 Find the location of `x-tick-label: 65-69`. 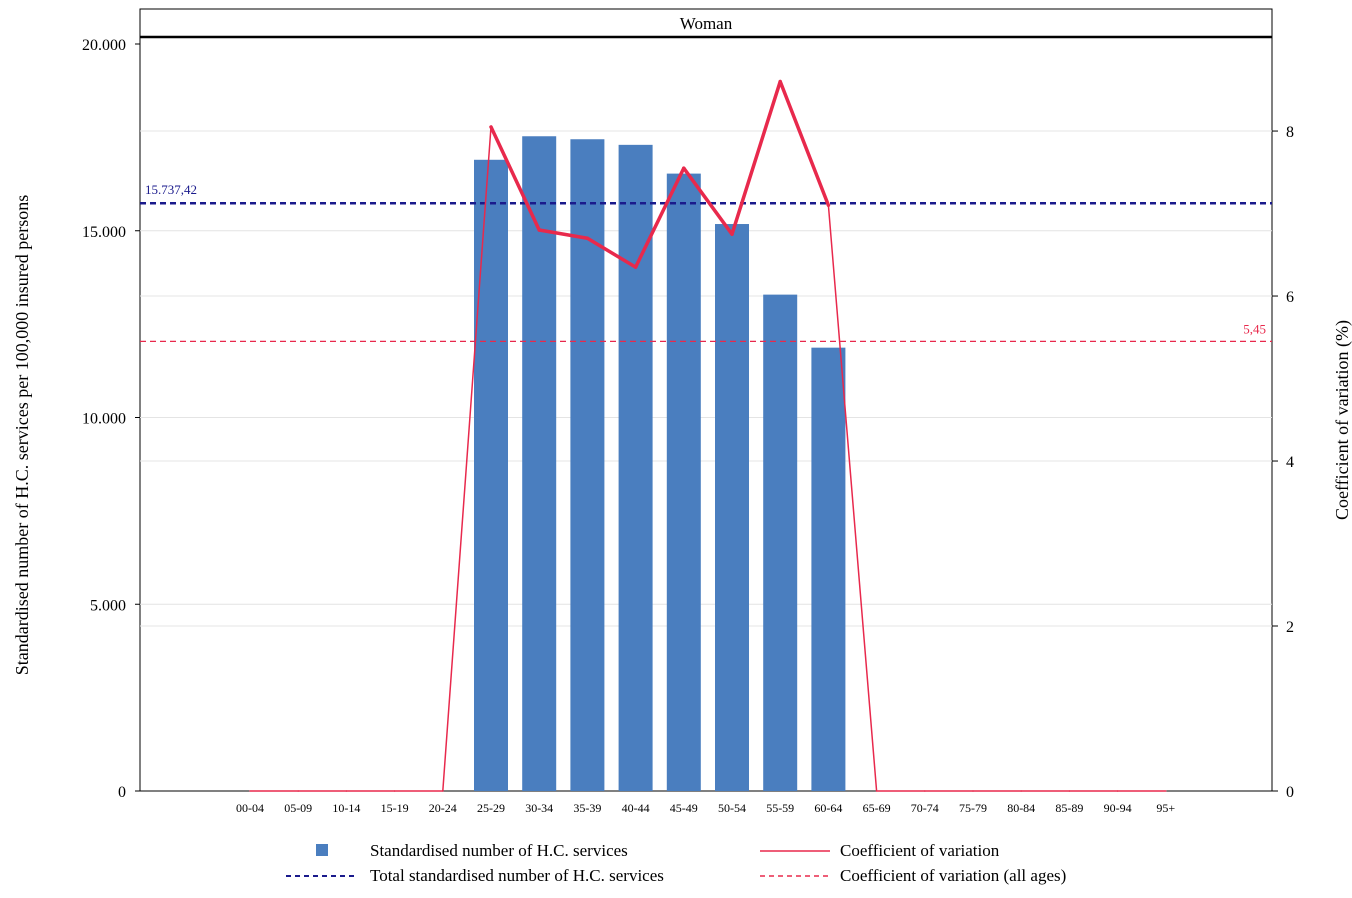

x-tick-label: 65-69 is located at coordinates (877, 808).